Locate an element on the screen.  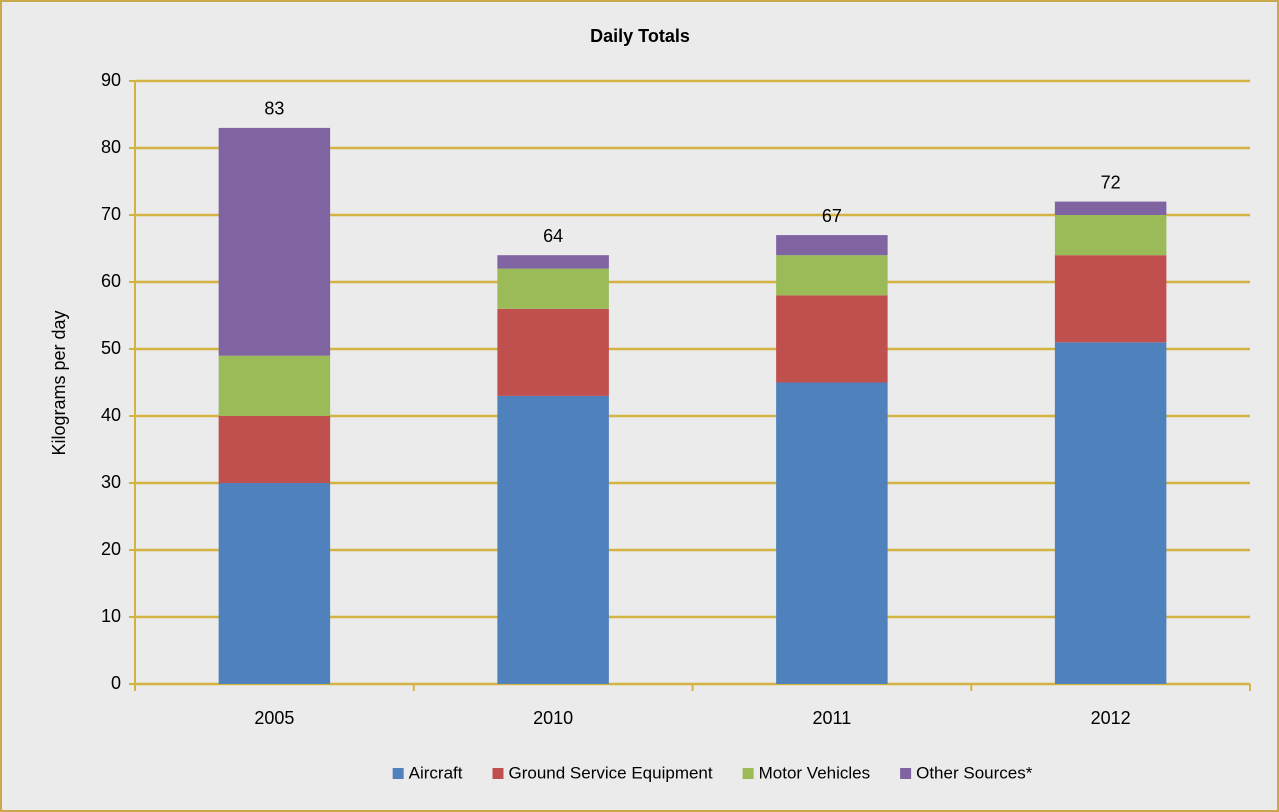
y-tick-label: 90 is located at coordinates (111, 80).